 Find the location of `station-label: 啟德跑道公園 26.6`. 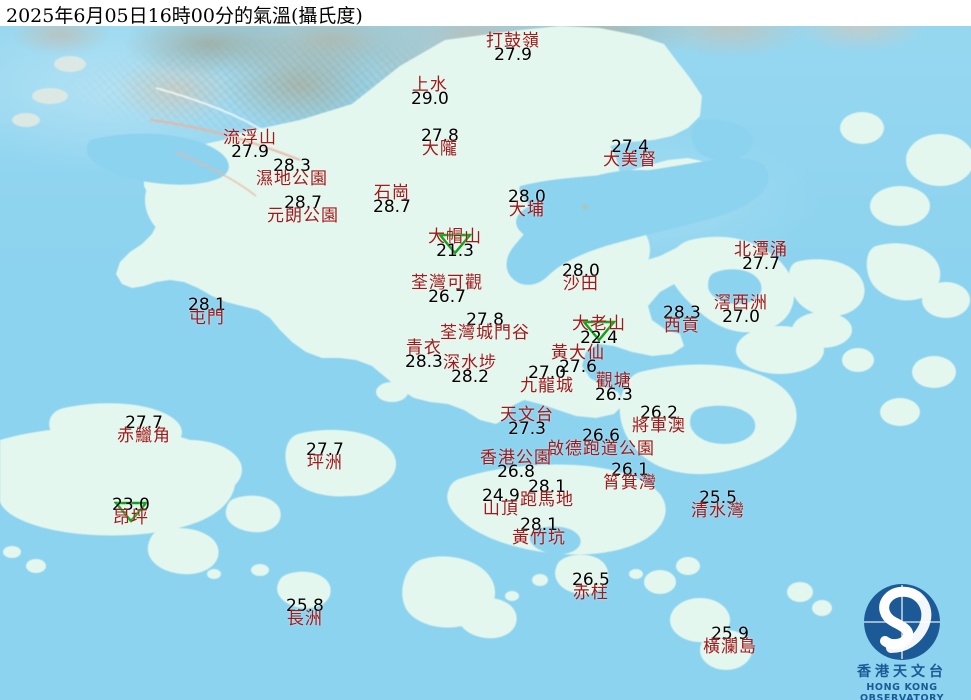

station-label: 啟德跑道公園 26.6 is located at coordinates (601, 443).